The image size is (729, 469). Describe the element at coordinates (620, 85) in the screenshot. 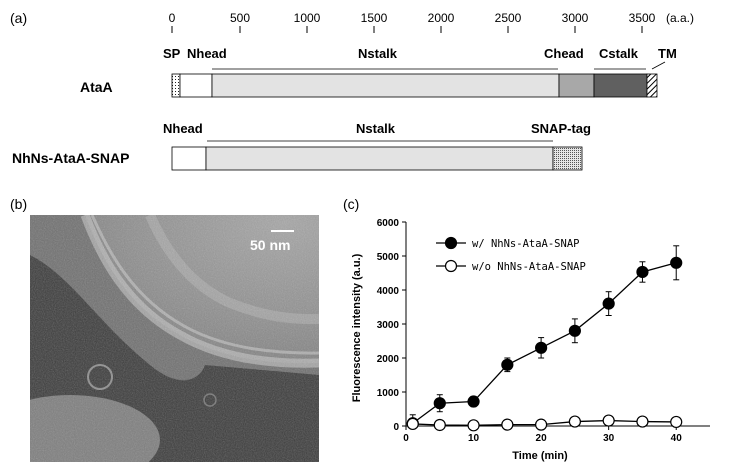

I see `ataa-cstalk-segment` at that location.